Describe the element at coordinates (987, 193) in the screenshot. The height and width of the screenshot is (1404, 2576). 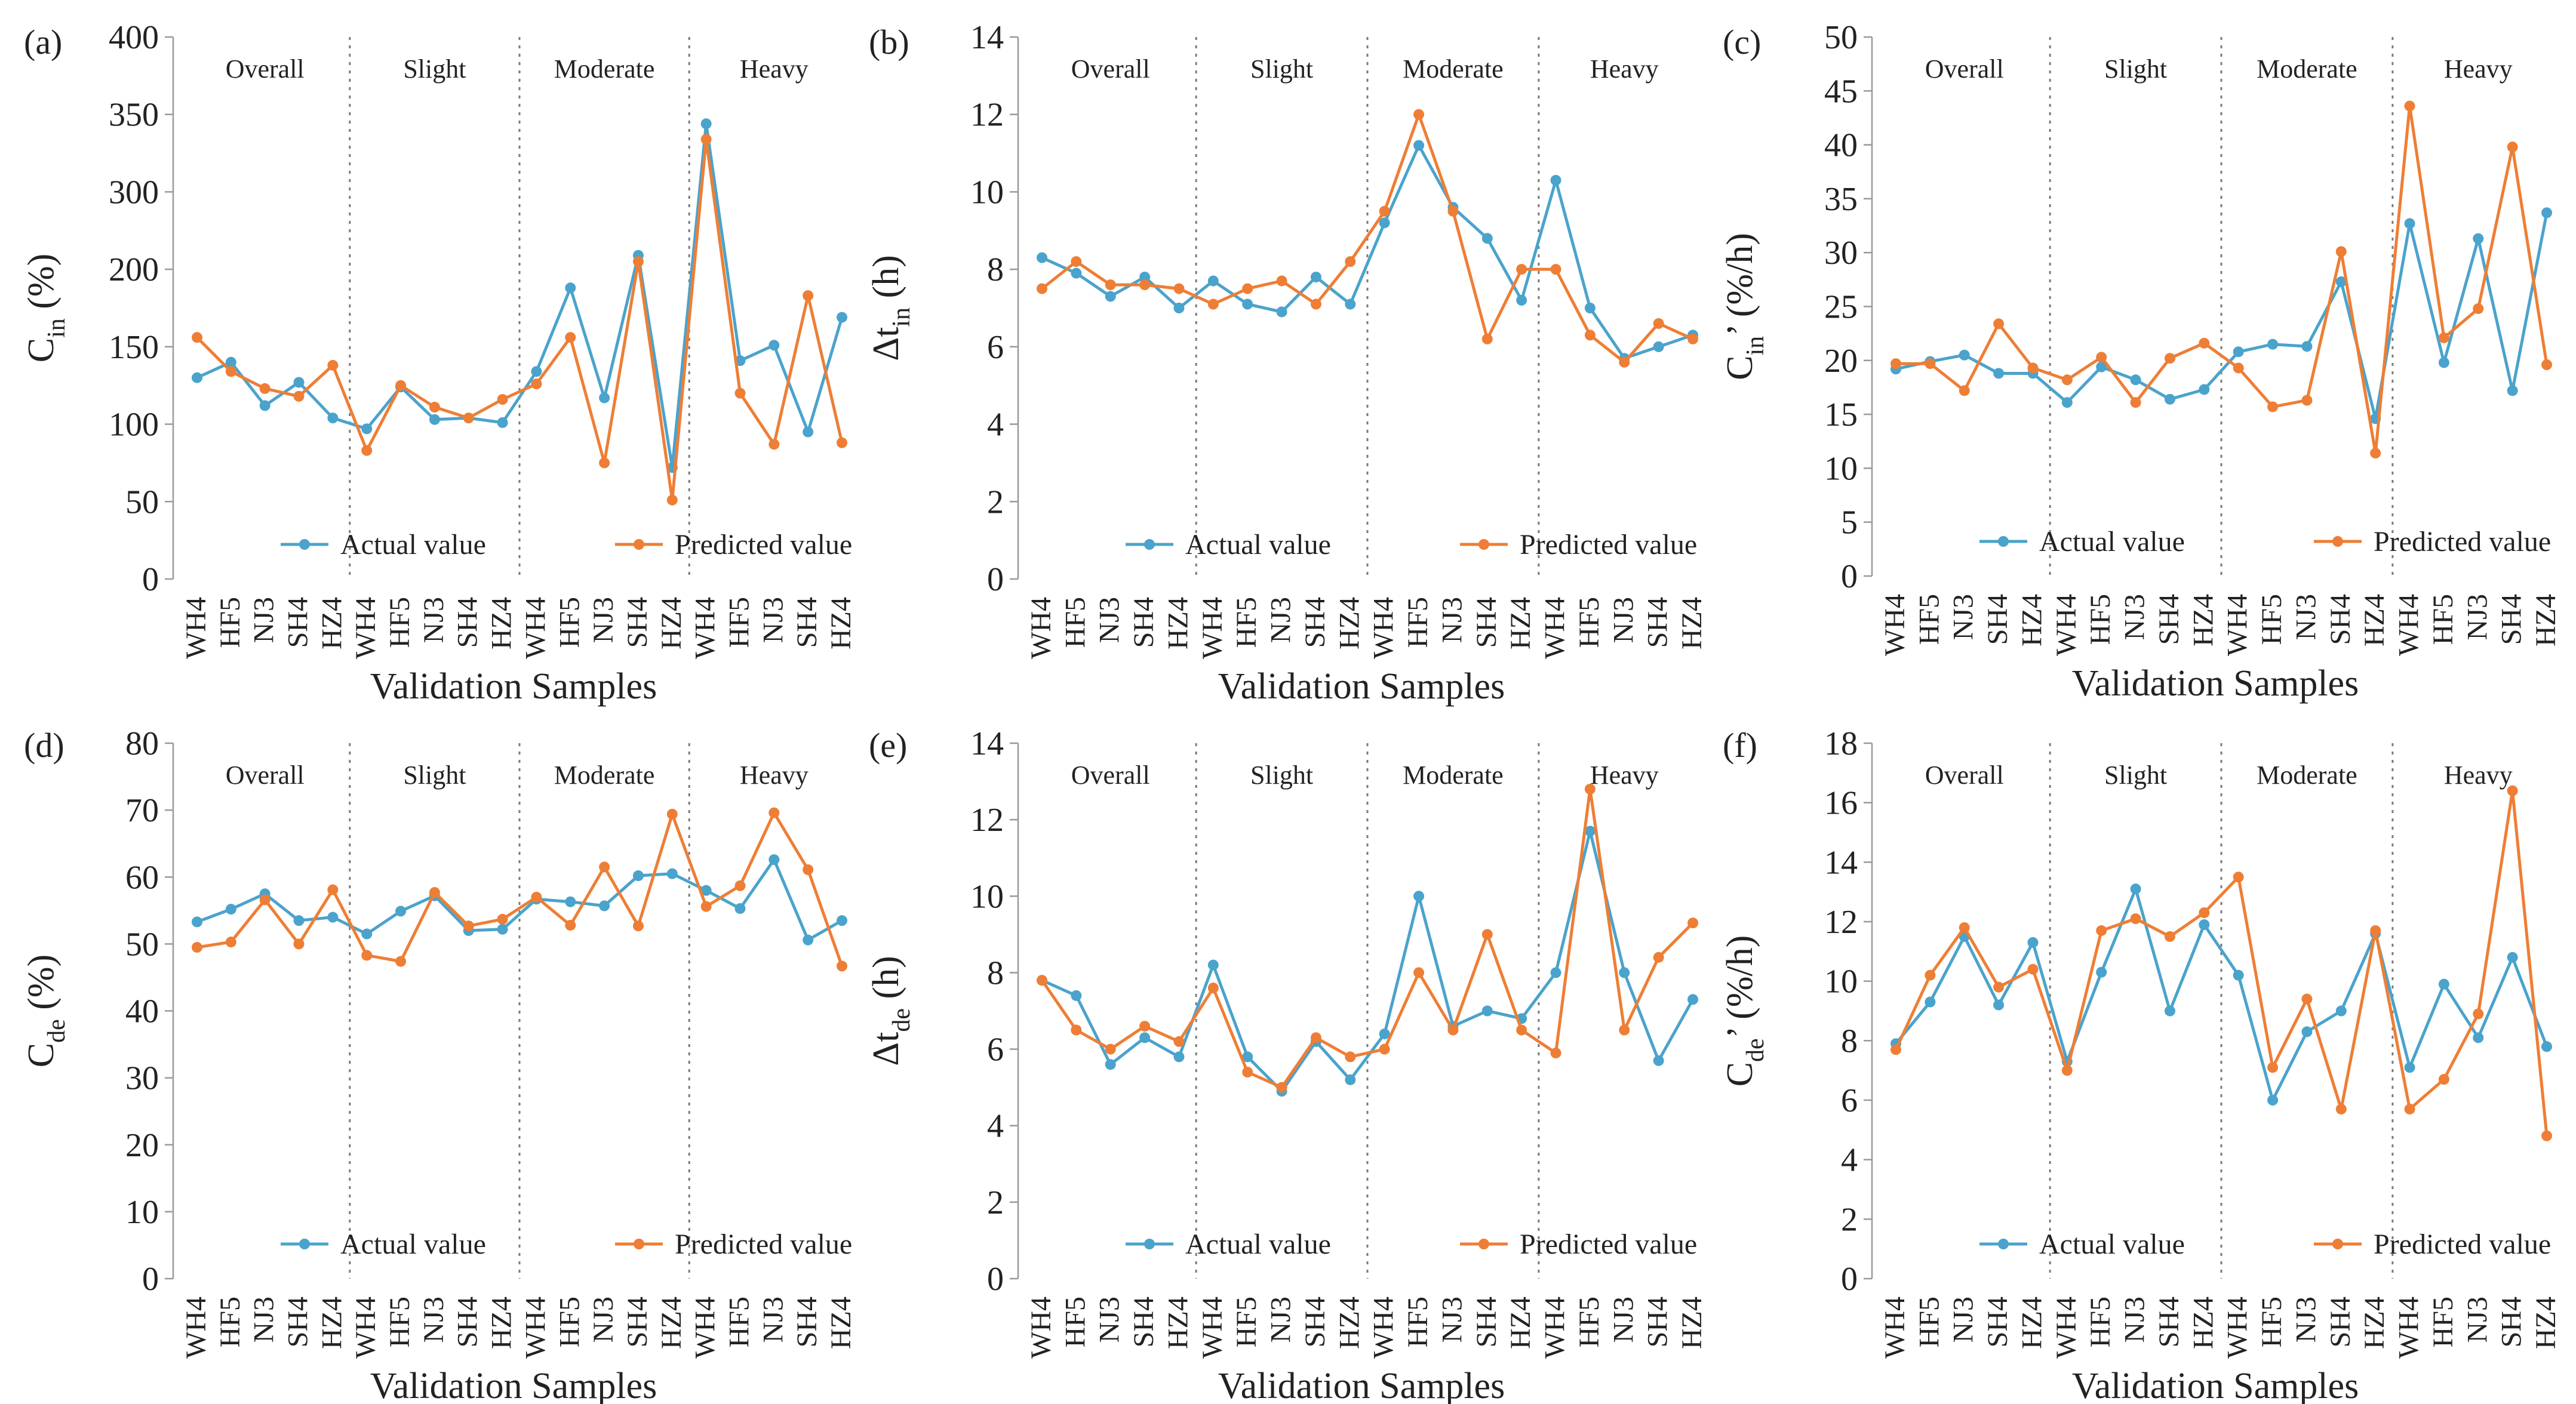
I see `y-tick-label: 10` at that location.